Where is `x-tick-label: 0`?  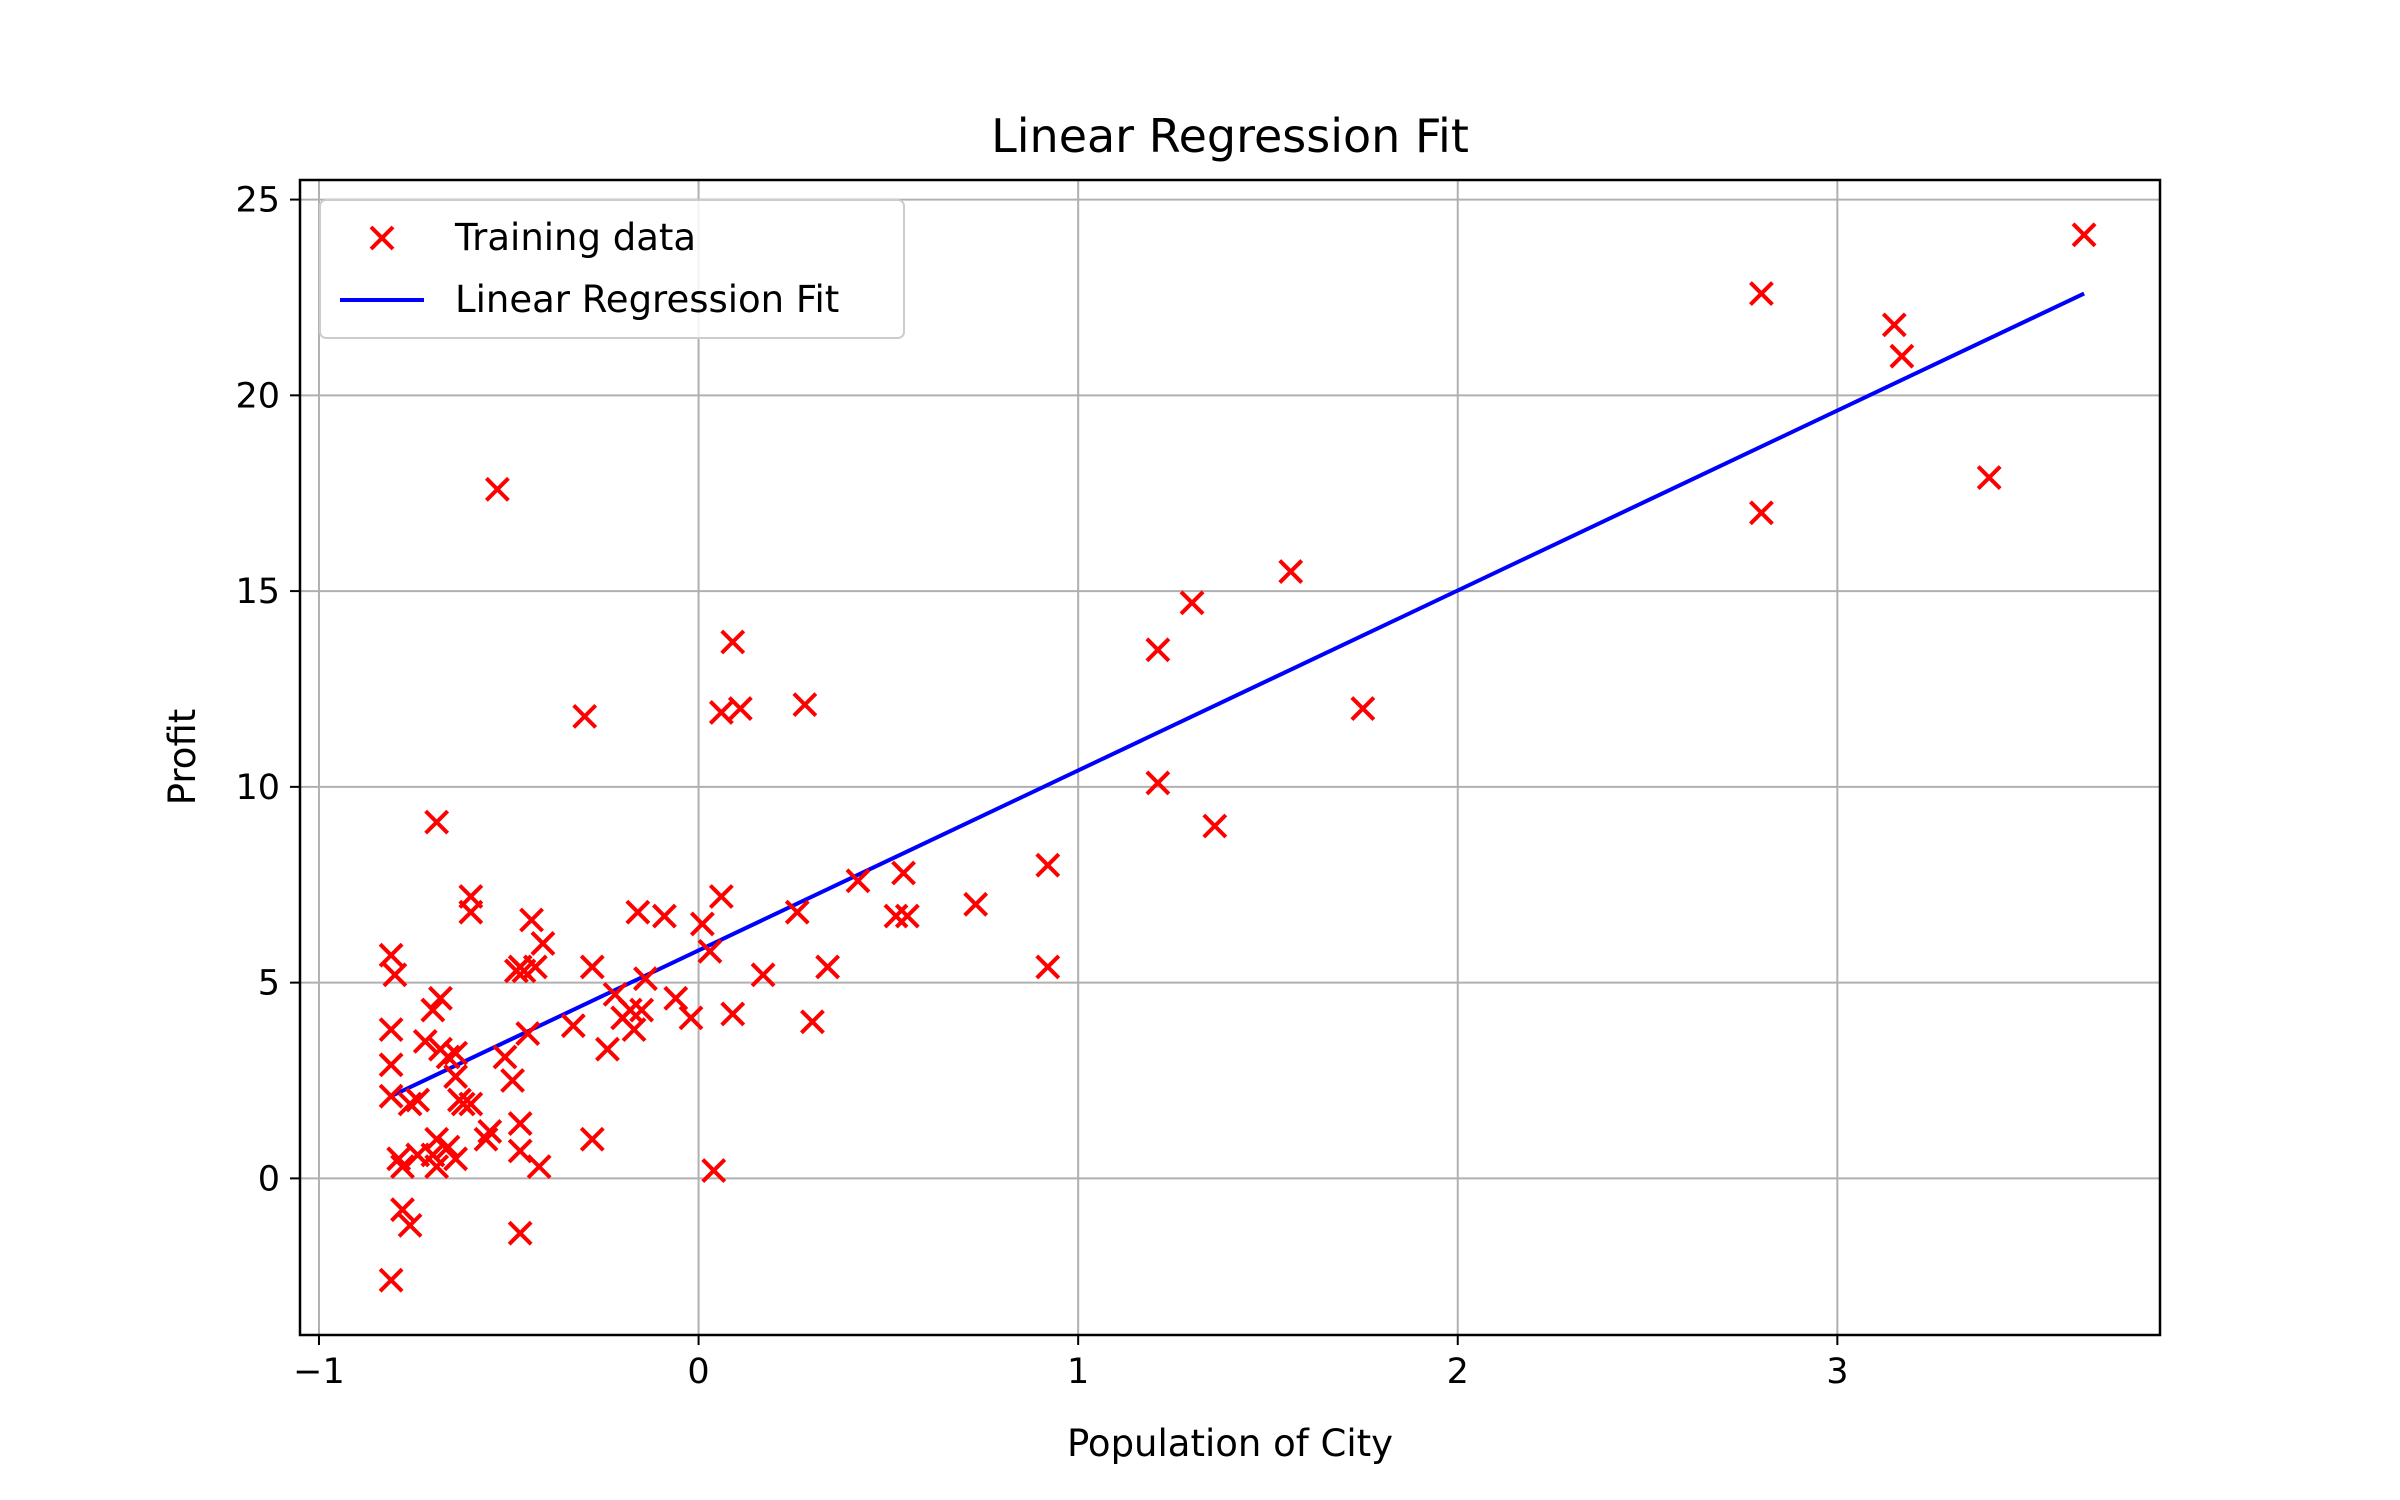
x-tick-label: 0 is located at coordinates (698, 1372).